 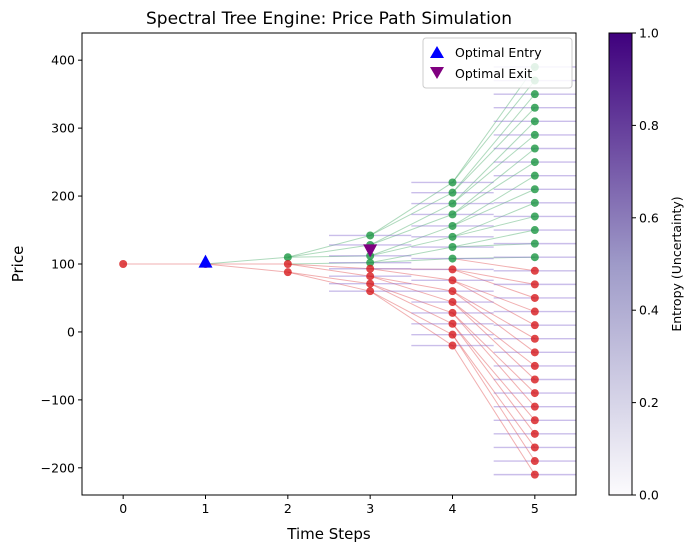 I want to click on colorbar: 0.0 0.2 0.4 0.6 0.8 1.0 Entropy (Uncertainty), so click(x=646, y=264).